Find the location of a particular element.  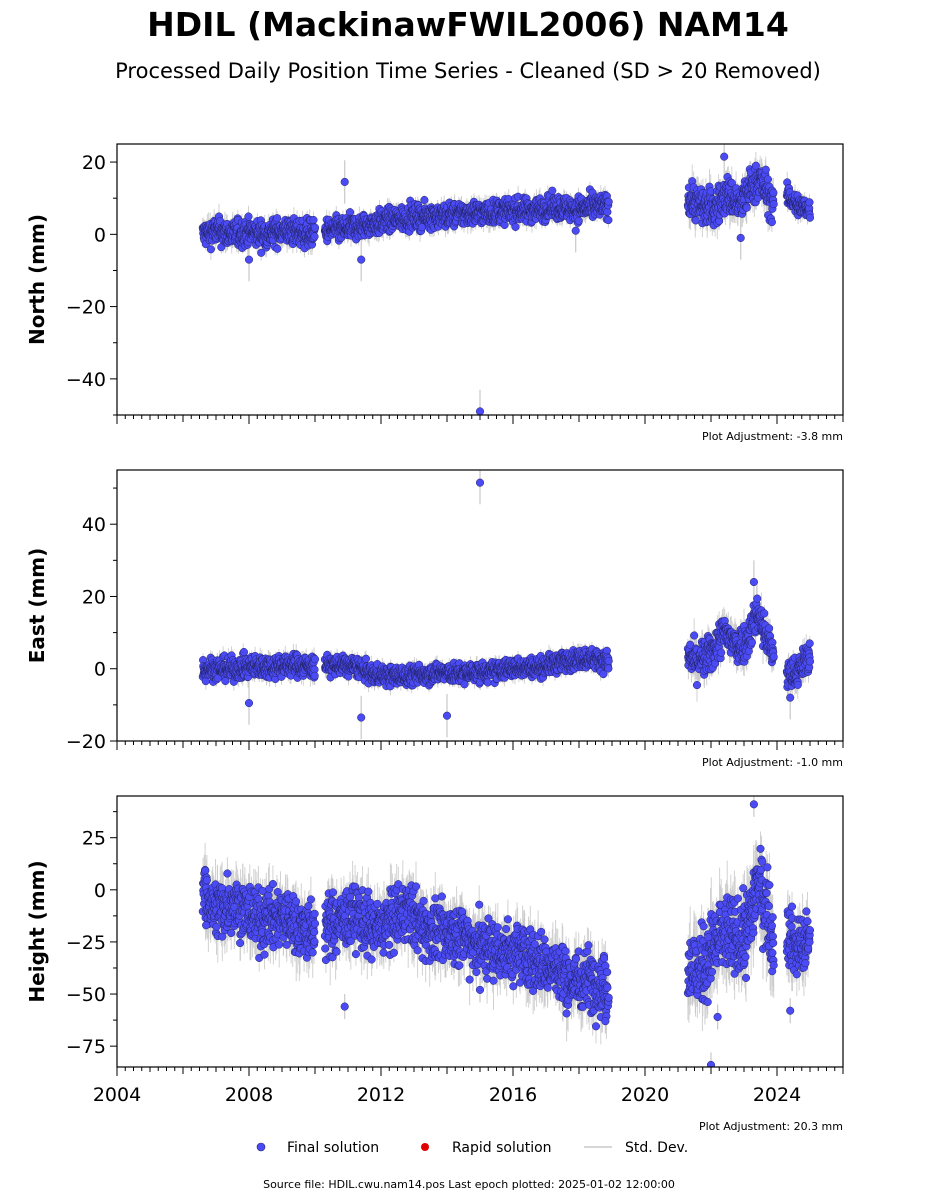

x-axis-north is located at coordinates (480, 419).